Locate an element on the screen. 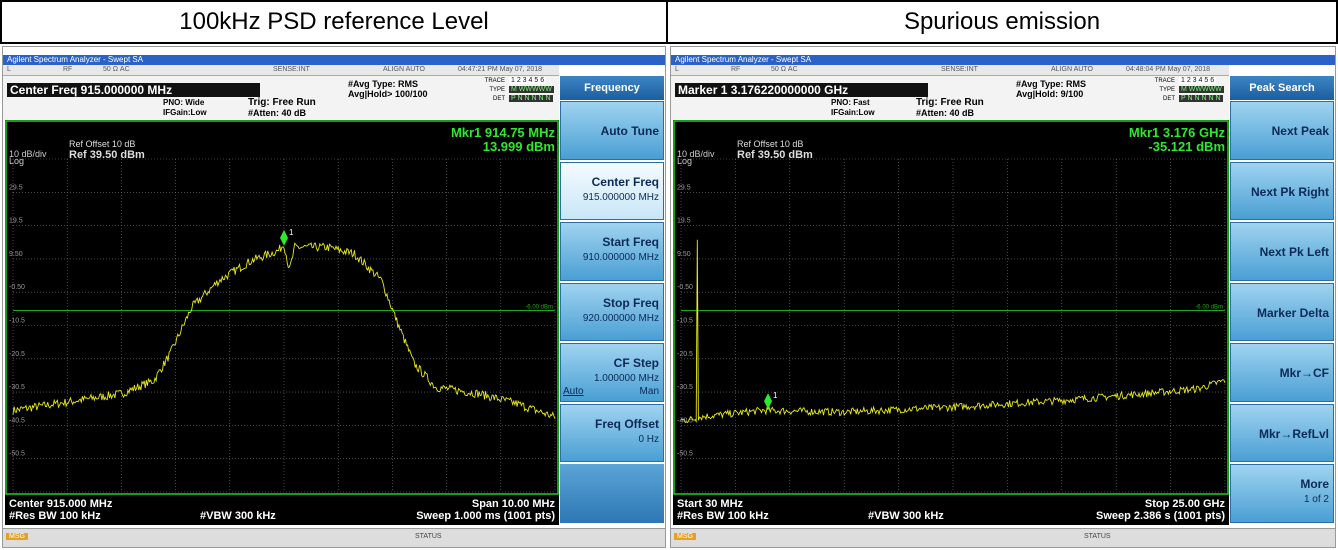 This screenshot has height=550, width=1338. softkey-label: Mkr→RefLvl is located at coordinates (1293, 433).